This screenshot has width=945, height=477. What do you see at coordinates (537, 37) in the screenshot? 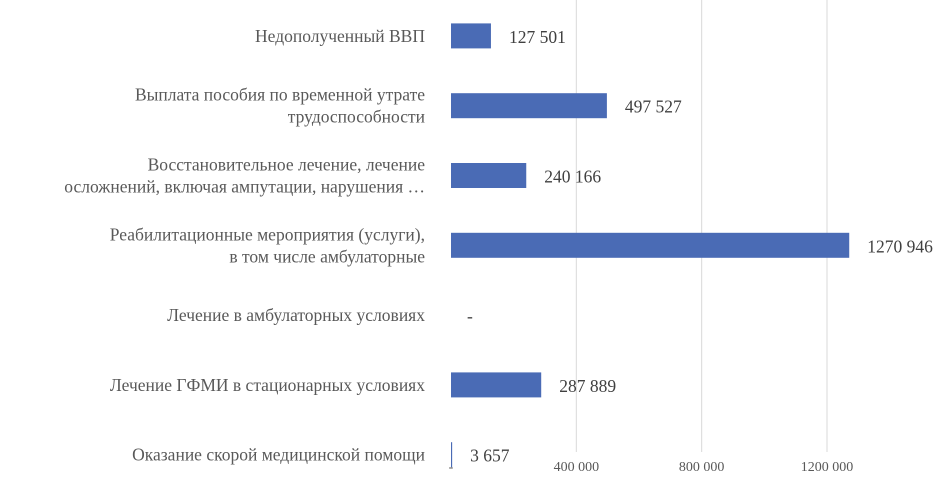
I see `data-label: 127 501` at bounding box center [537, 37].